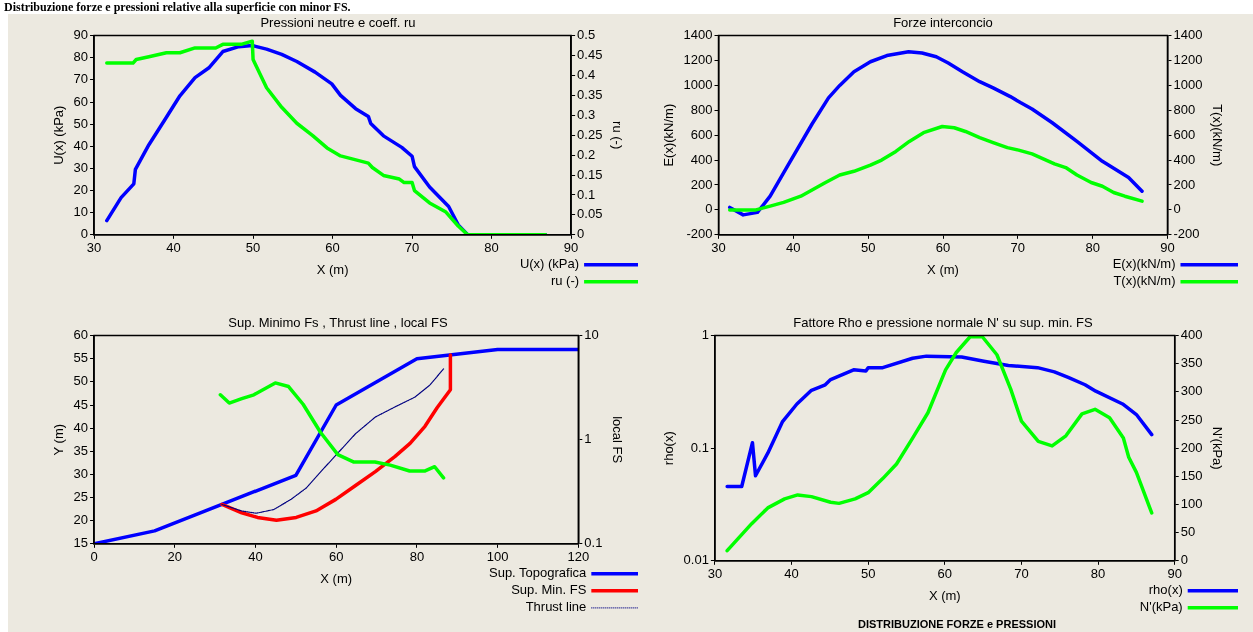 Image resolution: width=1253 pixels, height=632 pixels. What do you see at coordinates (617, 135) in the screenshot?
I see `y2-axis-title: ru (-)` at bounding box center [617, 135].